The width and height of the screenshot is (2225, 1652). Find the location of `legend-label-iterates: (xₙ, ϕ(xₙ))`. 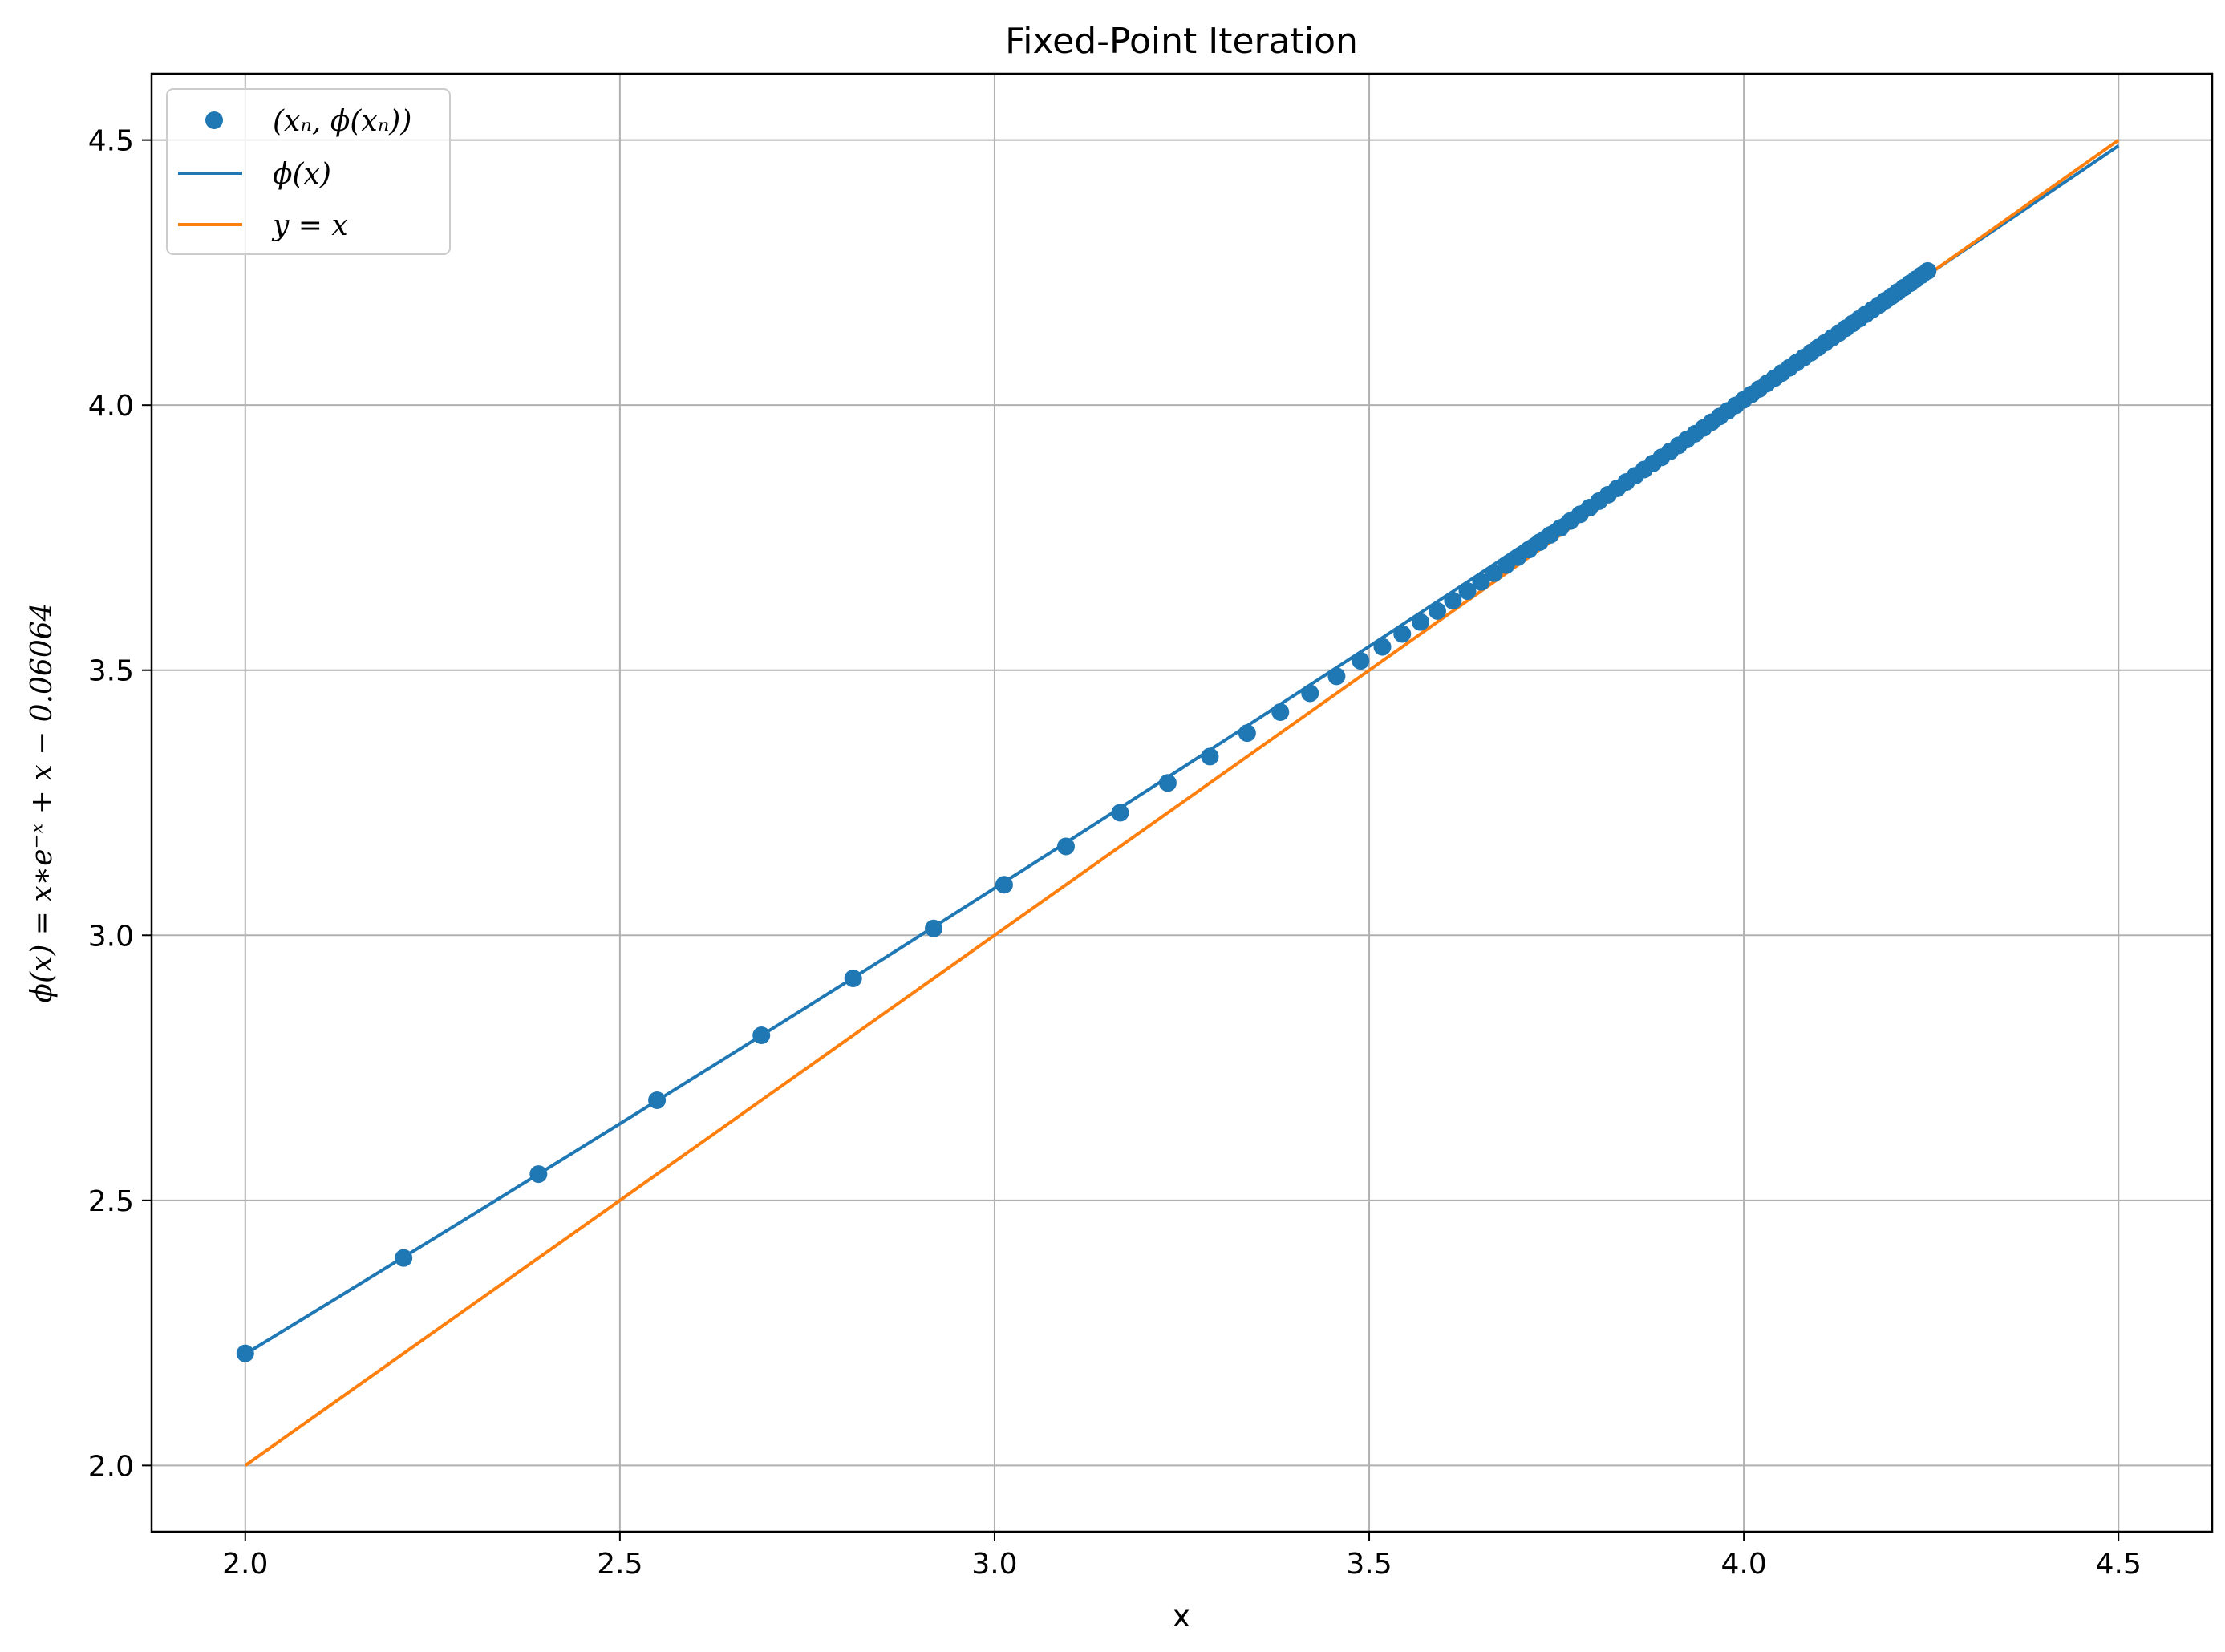

legend-label-iterates: (xₙ, ϕ(xₙ)) is located at coordinates (342, 121).